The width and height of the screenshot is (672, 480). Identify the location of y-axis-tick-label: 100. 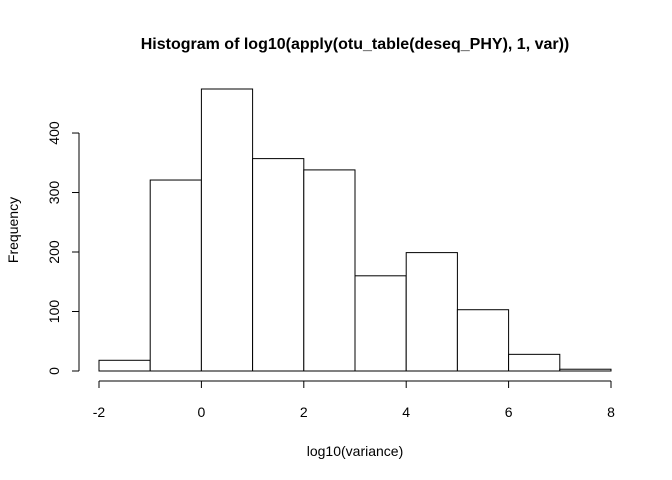
(54, 312).